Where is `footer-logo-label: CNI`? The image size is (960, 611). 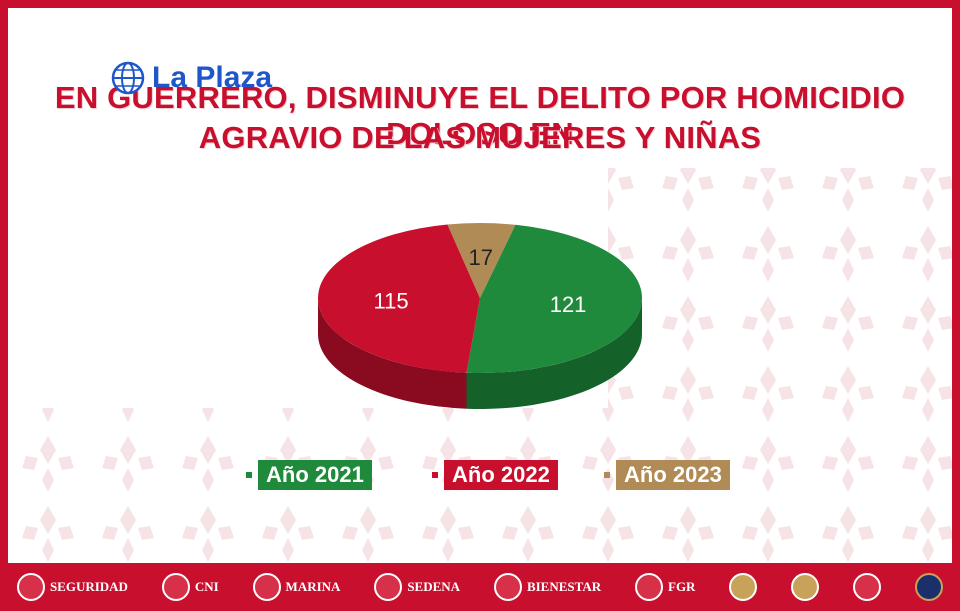
footer-logo-label: CNI is located at coordinates (206, 586).